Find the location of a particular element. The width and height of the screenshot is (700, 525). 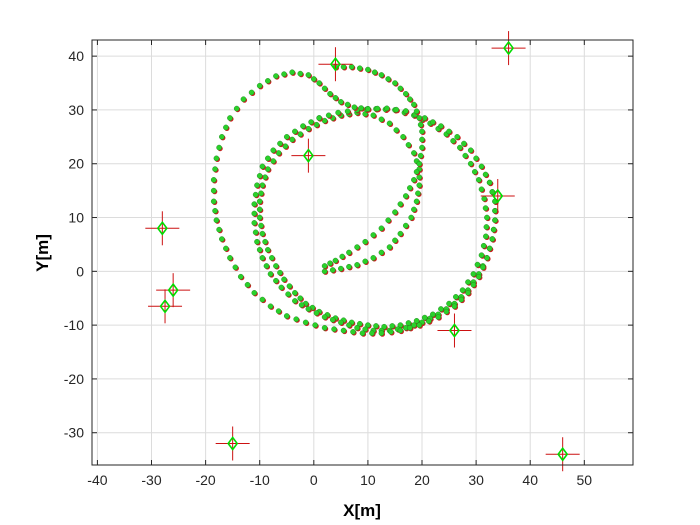

y-tick-label: 10 is located at coordinates (76, 218).